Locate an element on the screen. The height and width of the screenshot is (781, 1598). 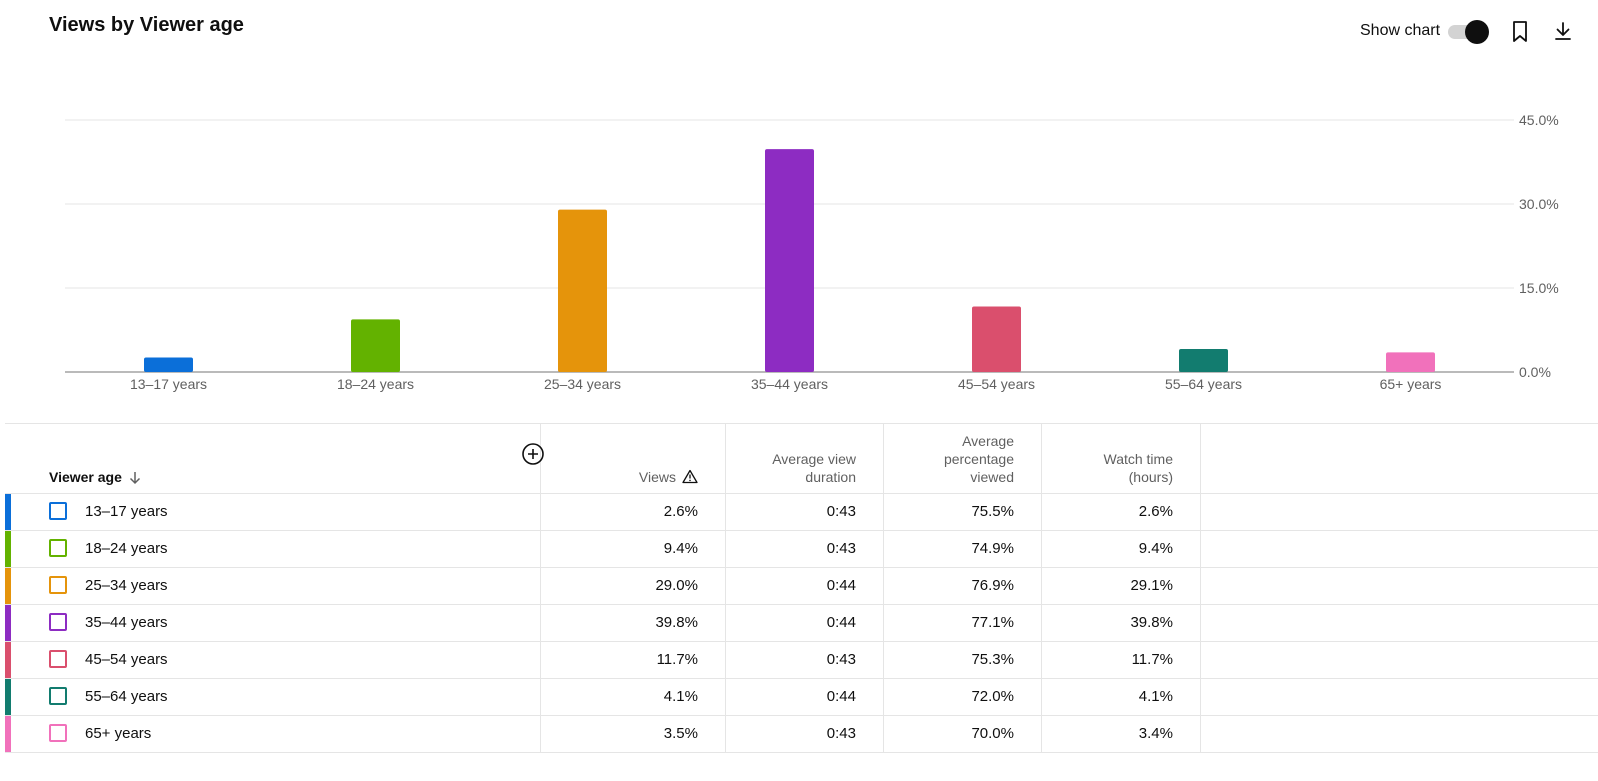
row-viewer-age: 25–34 years is located at coordinates (126, 585).